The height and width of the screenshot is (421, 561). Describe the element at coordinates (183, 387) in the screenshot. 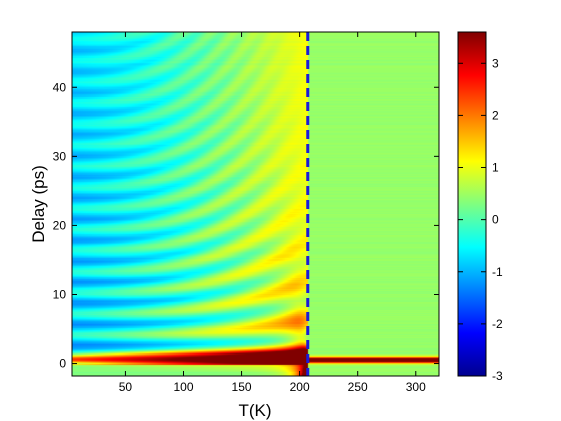

I see `x-tick-label: 100` at that location.